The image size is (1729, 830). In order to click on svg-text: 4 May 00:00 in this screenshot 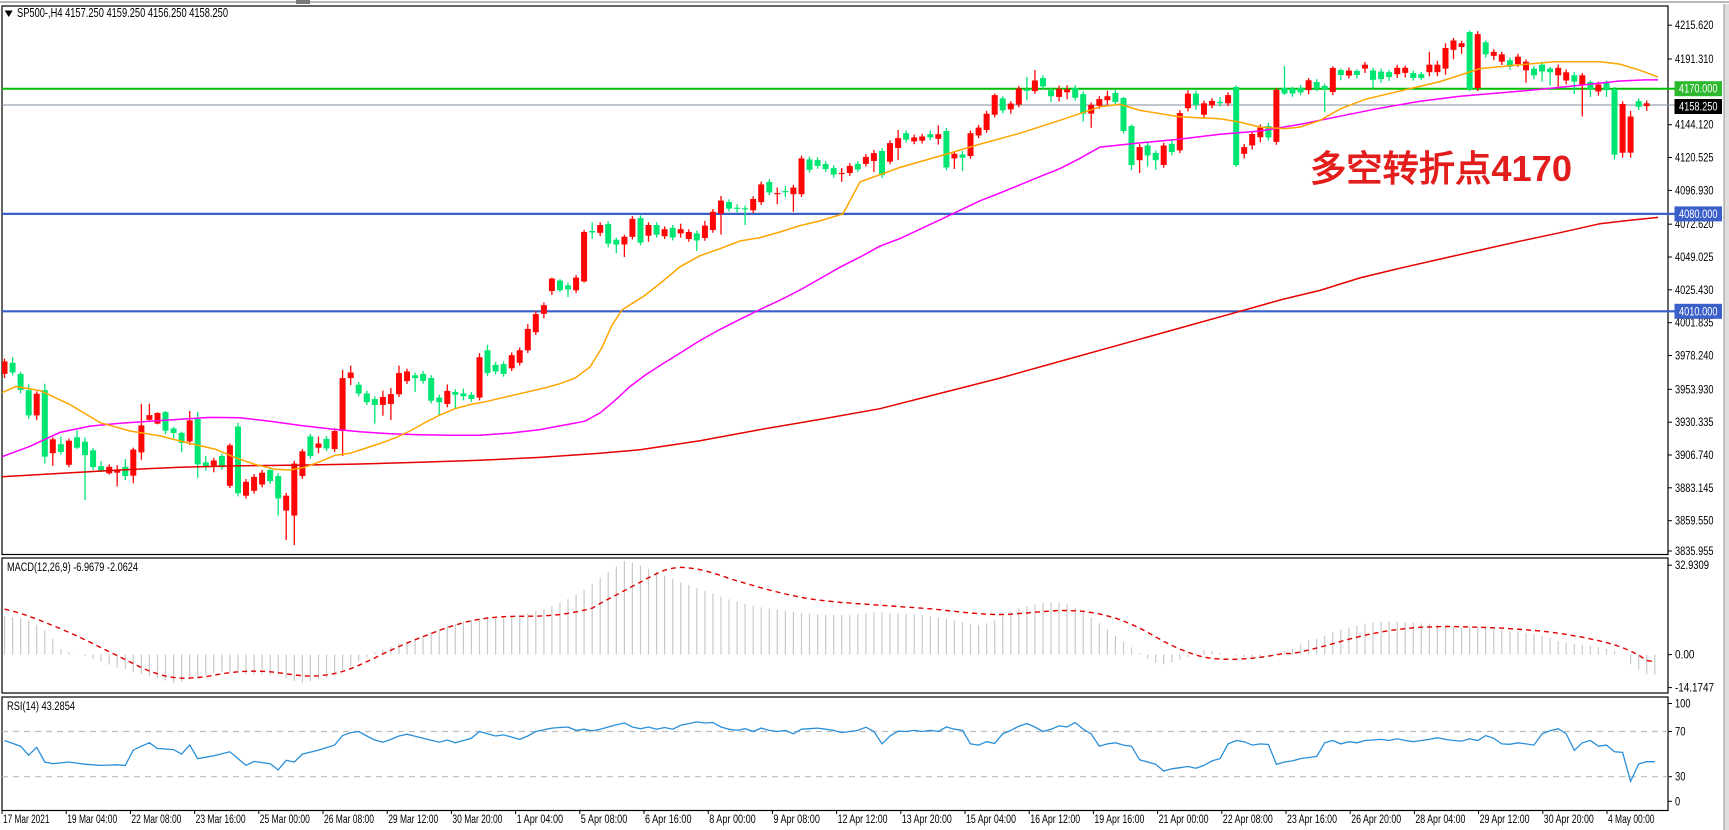, I will do `click(1631, 820)`.